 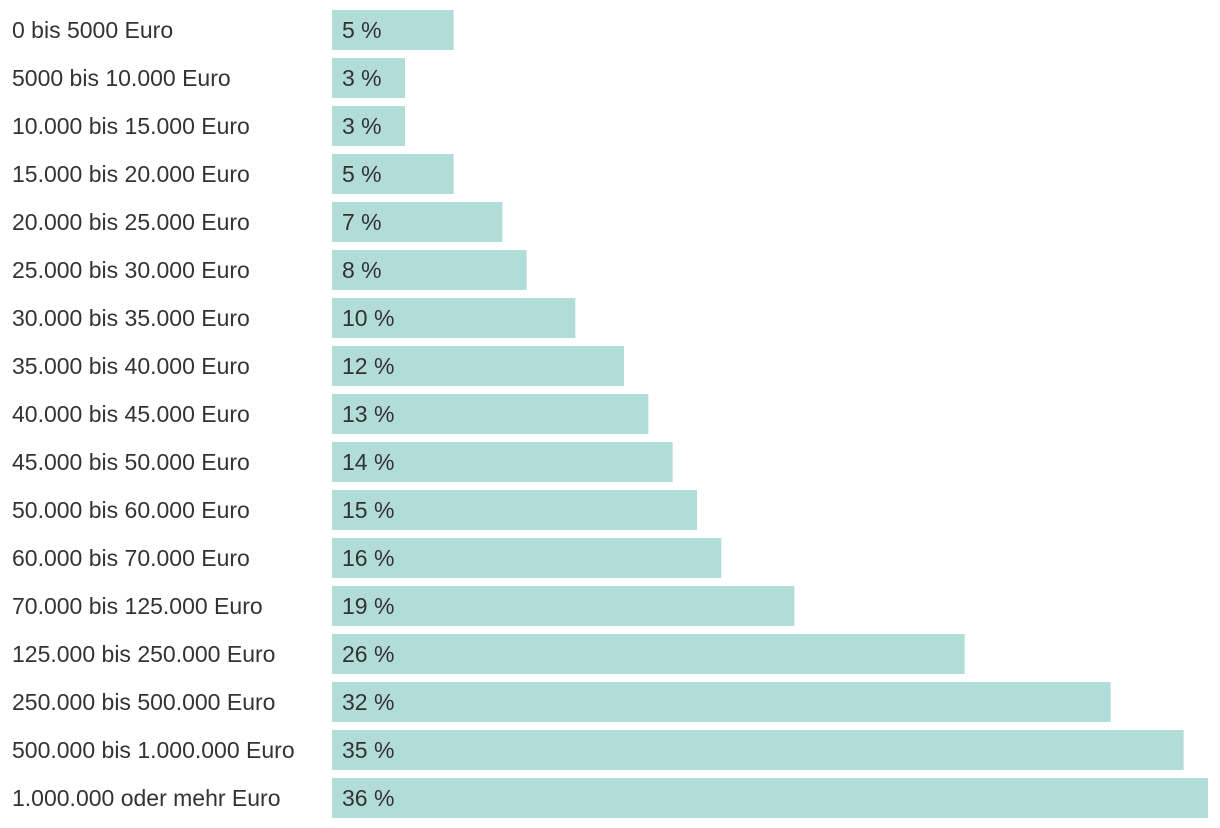 What do you see at coordinates (368, 558) in the screenshot?
I see `value-label: 16 %` at bounding box center [368, 558].